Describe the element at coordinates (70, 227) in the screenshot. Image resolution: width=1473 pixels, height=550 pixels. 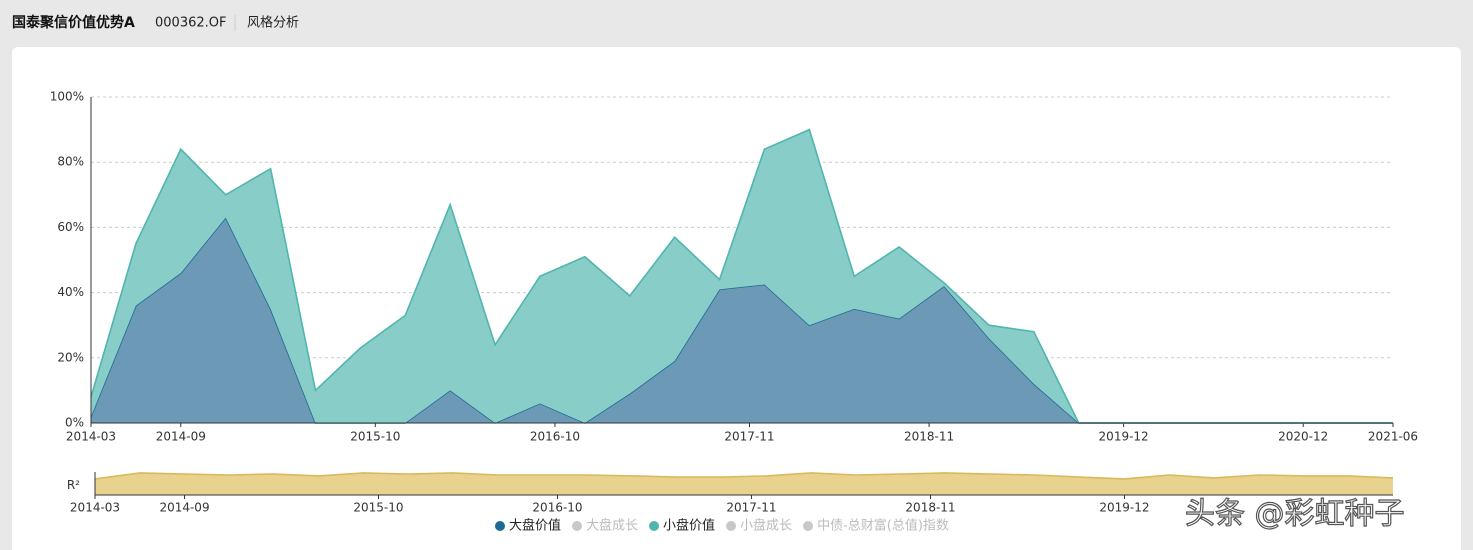
I see `y-tick-label: 60%` at that location.